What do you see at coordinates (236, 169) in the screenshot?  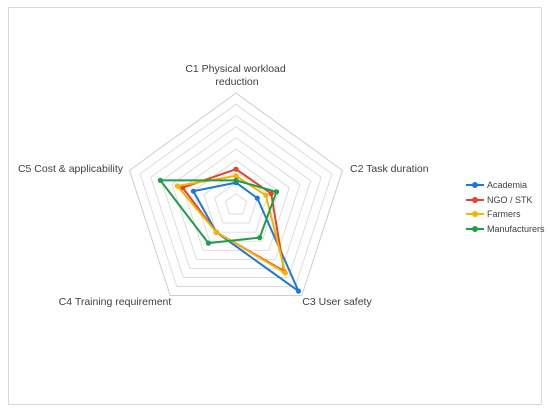 I see `point-ngo-stk-c1` at bounding box center [236, 169].